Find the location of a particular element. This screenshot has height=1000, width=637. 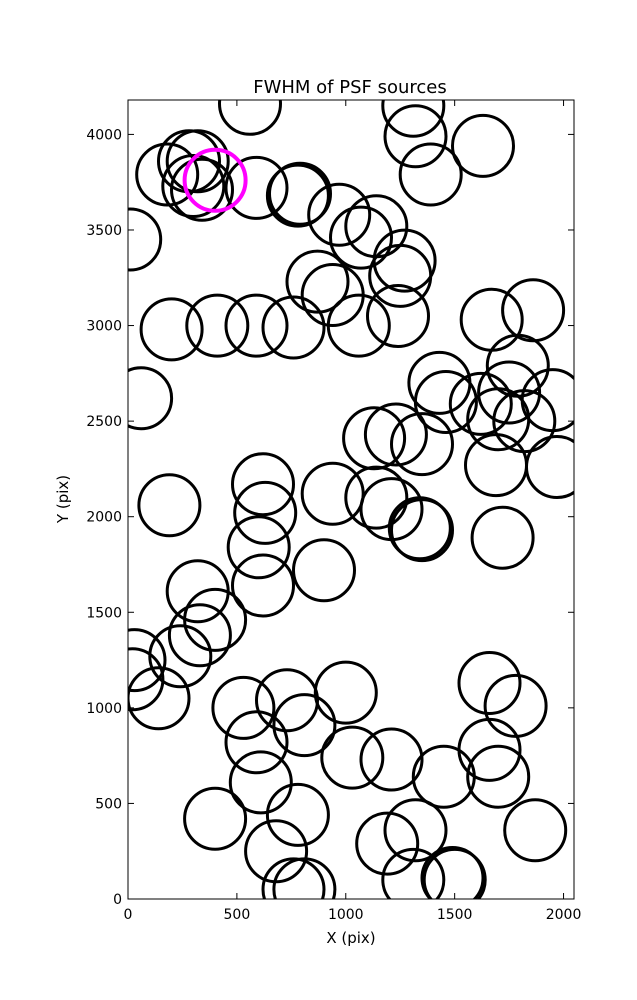

chart-title: FWHM of PSF sources is located at coordinates (350, 87).